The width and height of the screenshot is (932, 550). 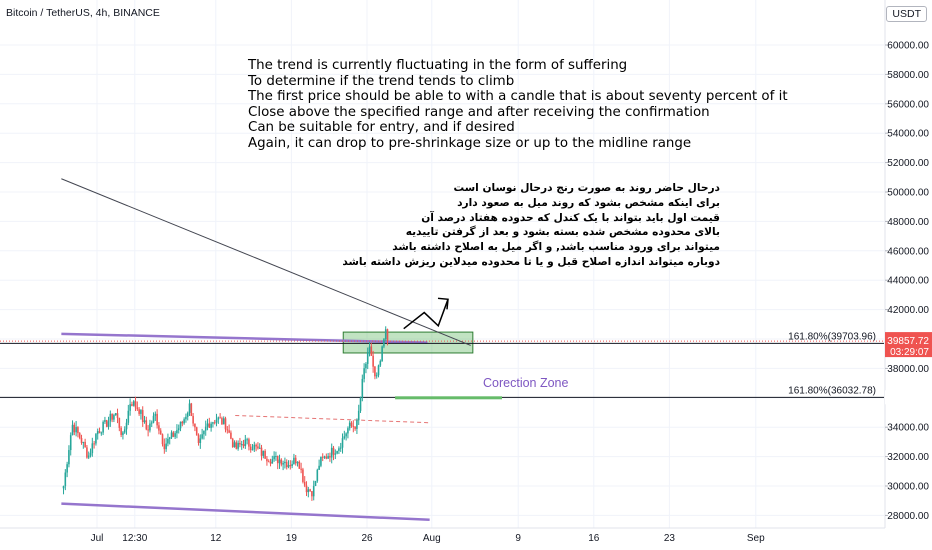 I want to click on dashed-midline, so click(x=333, y=419).